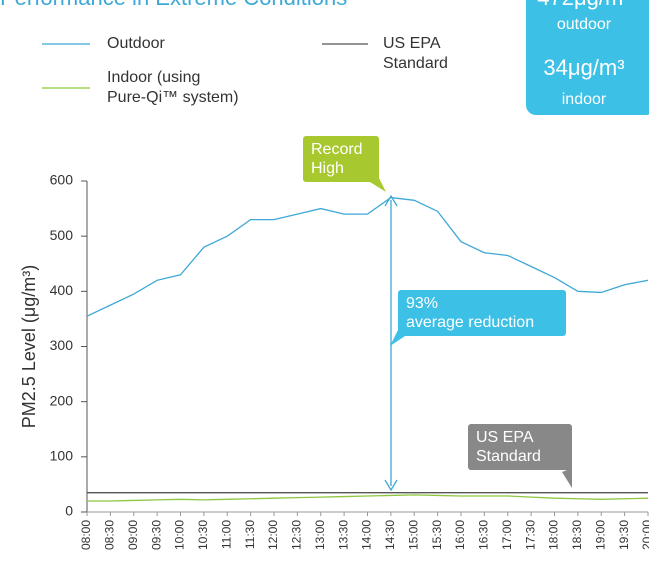  What do you see at coordinates (203, 535) in the screenshot?
I see `x-tick-label: 10:30` at bounding box center [203, 535].